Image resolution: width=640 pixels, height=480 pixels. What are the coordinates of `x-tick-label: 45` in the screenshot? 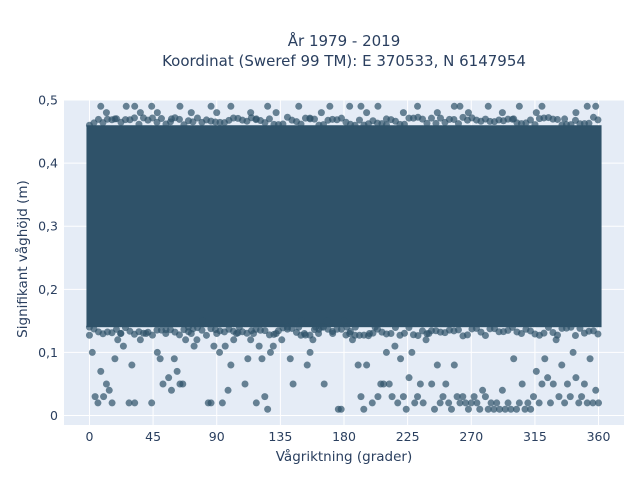 It's located at (153, 436).